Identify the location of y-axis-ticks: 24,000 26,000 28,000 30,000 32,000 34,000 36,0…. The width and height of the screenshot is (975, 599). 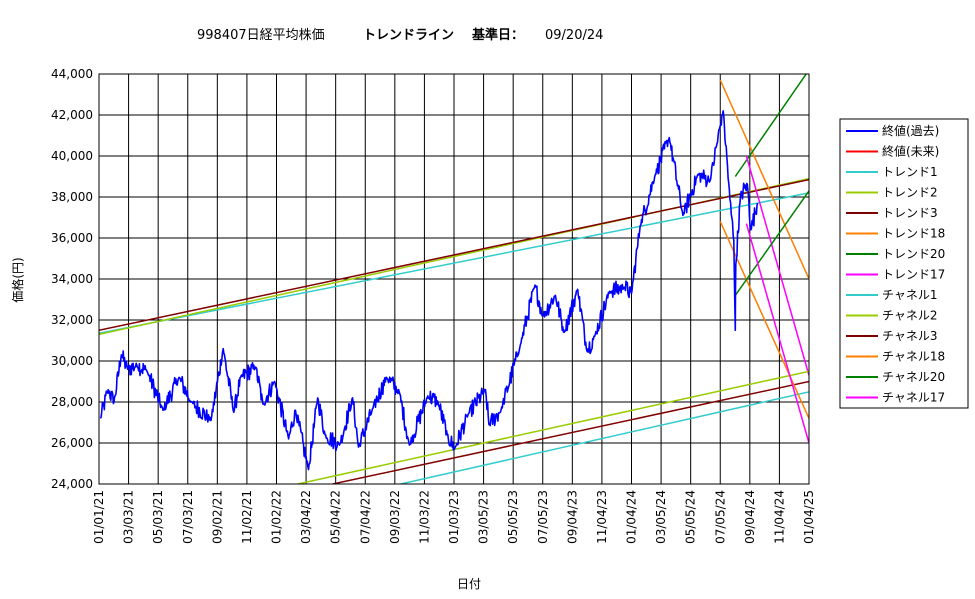
(72, 279).